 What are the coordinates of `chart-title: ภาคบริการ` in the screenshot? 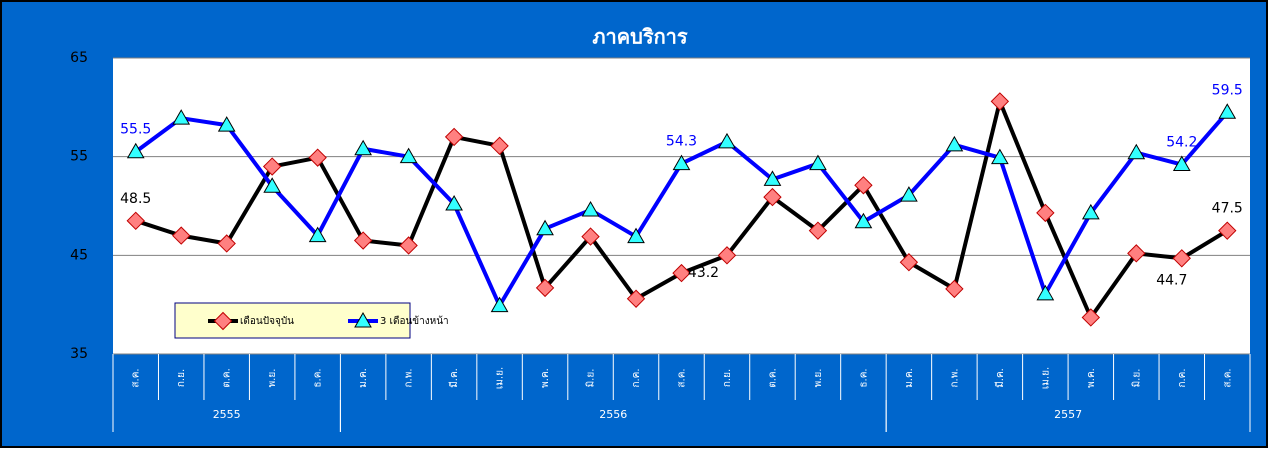 It's located at (640, 37).